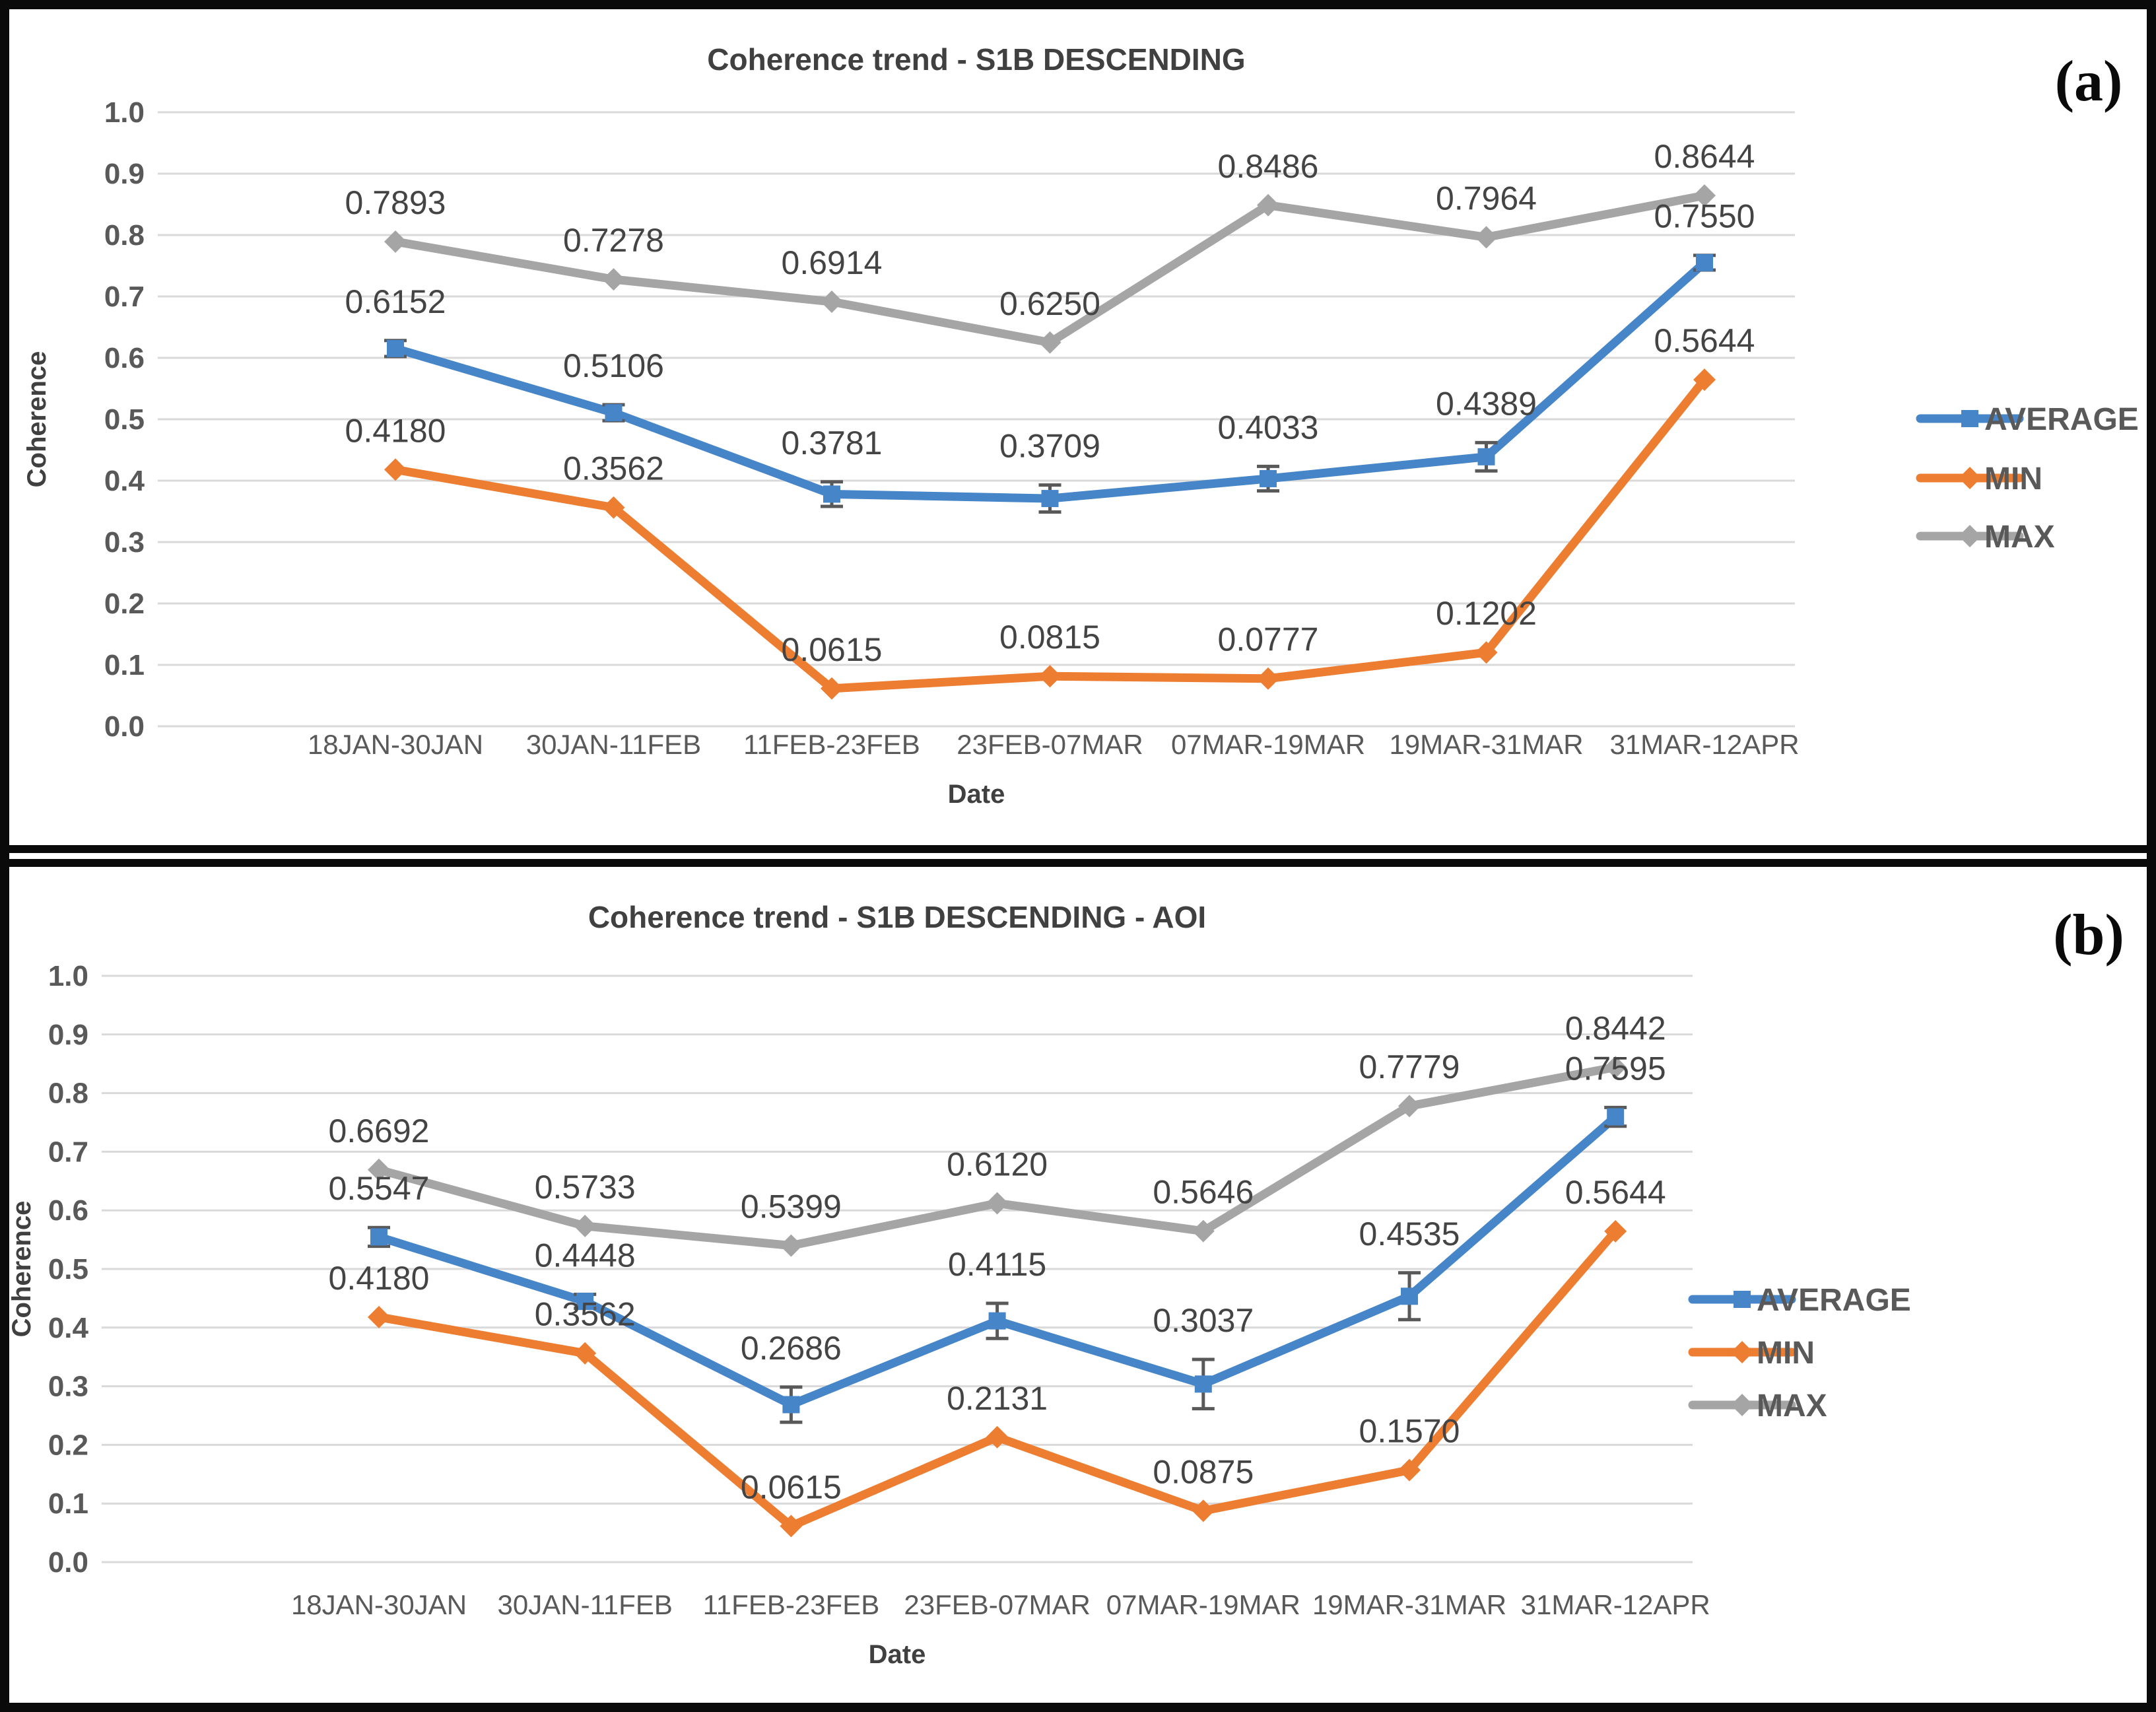 The image size is (2156, 1712). I want to click on value-label: 0.6692, so click(379, 1131).